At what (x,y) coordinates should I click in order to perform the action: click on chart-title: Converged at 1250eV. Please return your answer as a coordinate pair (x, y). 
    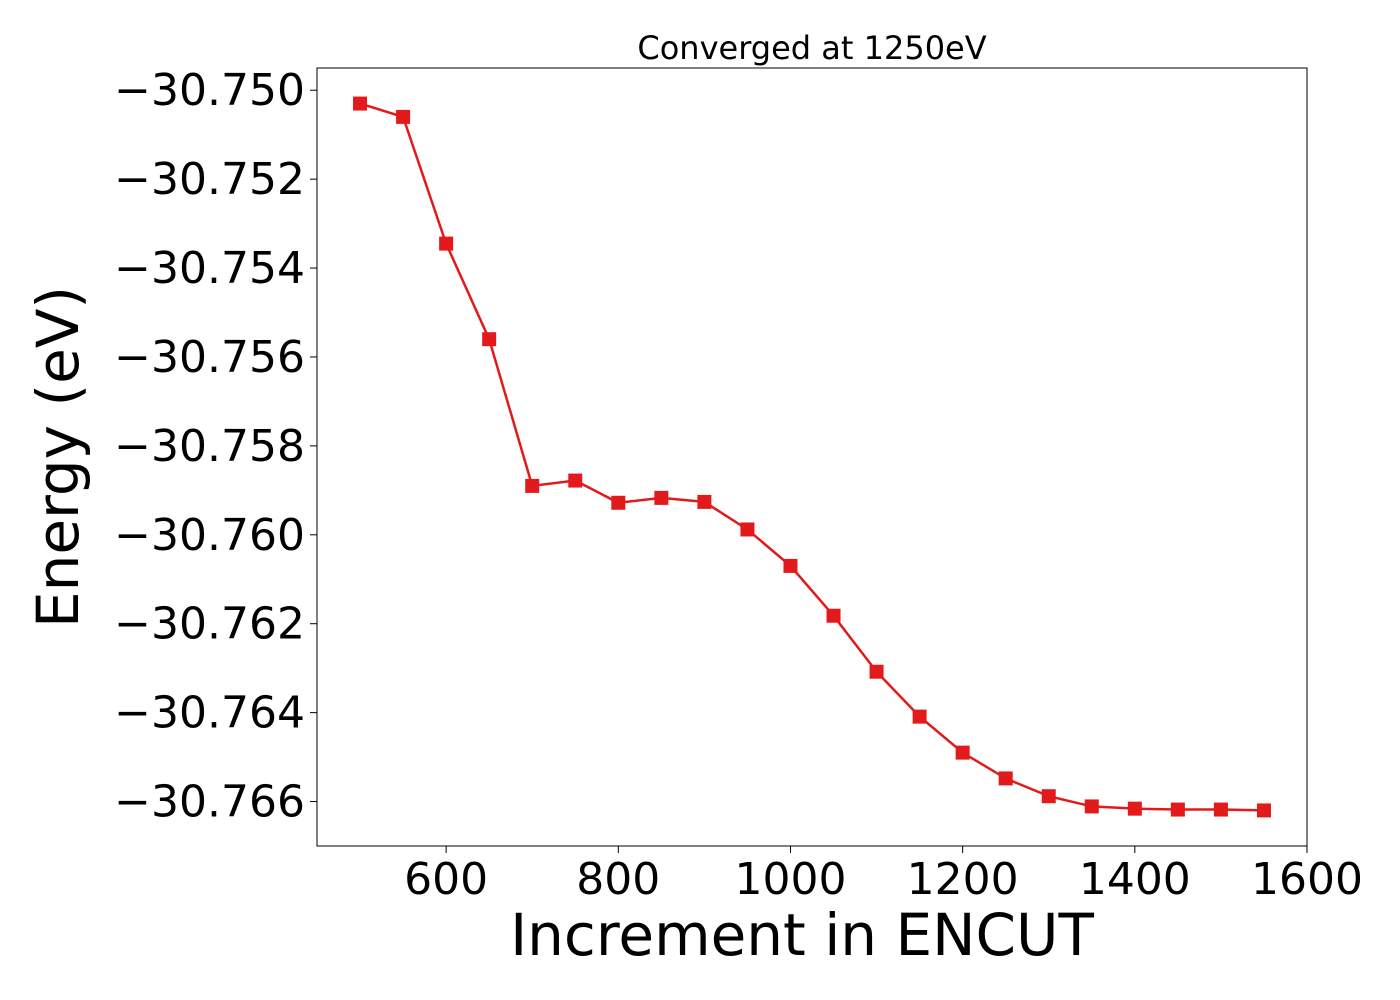
    Looking at the image, I should click on (811, 48).